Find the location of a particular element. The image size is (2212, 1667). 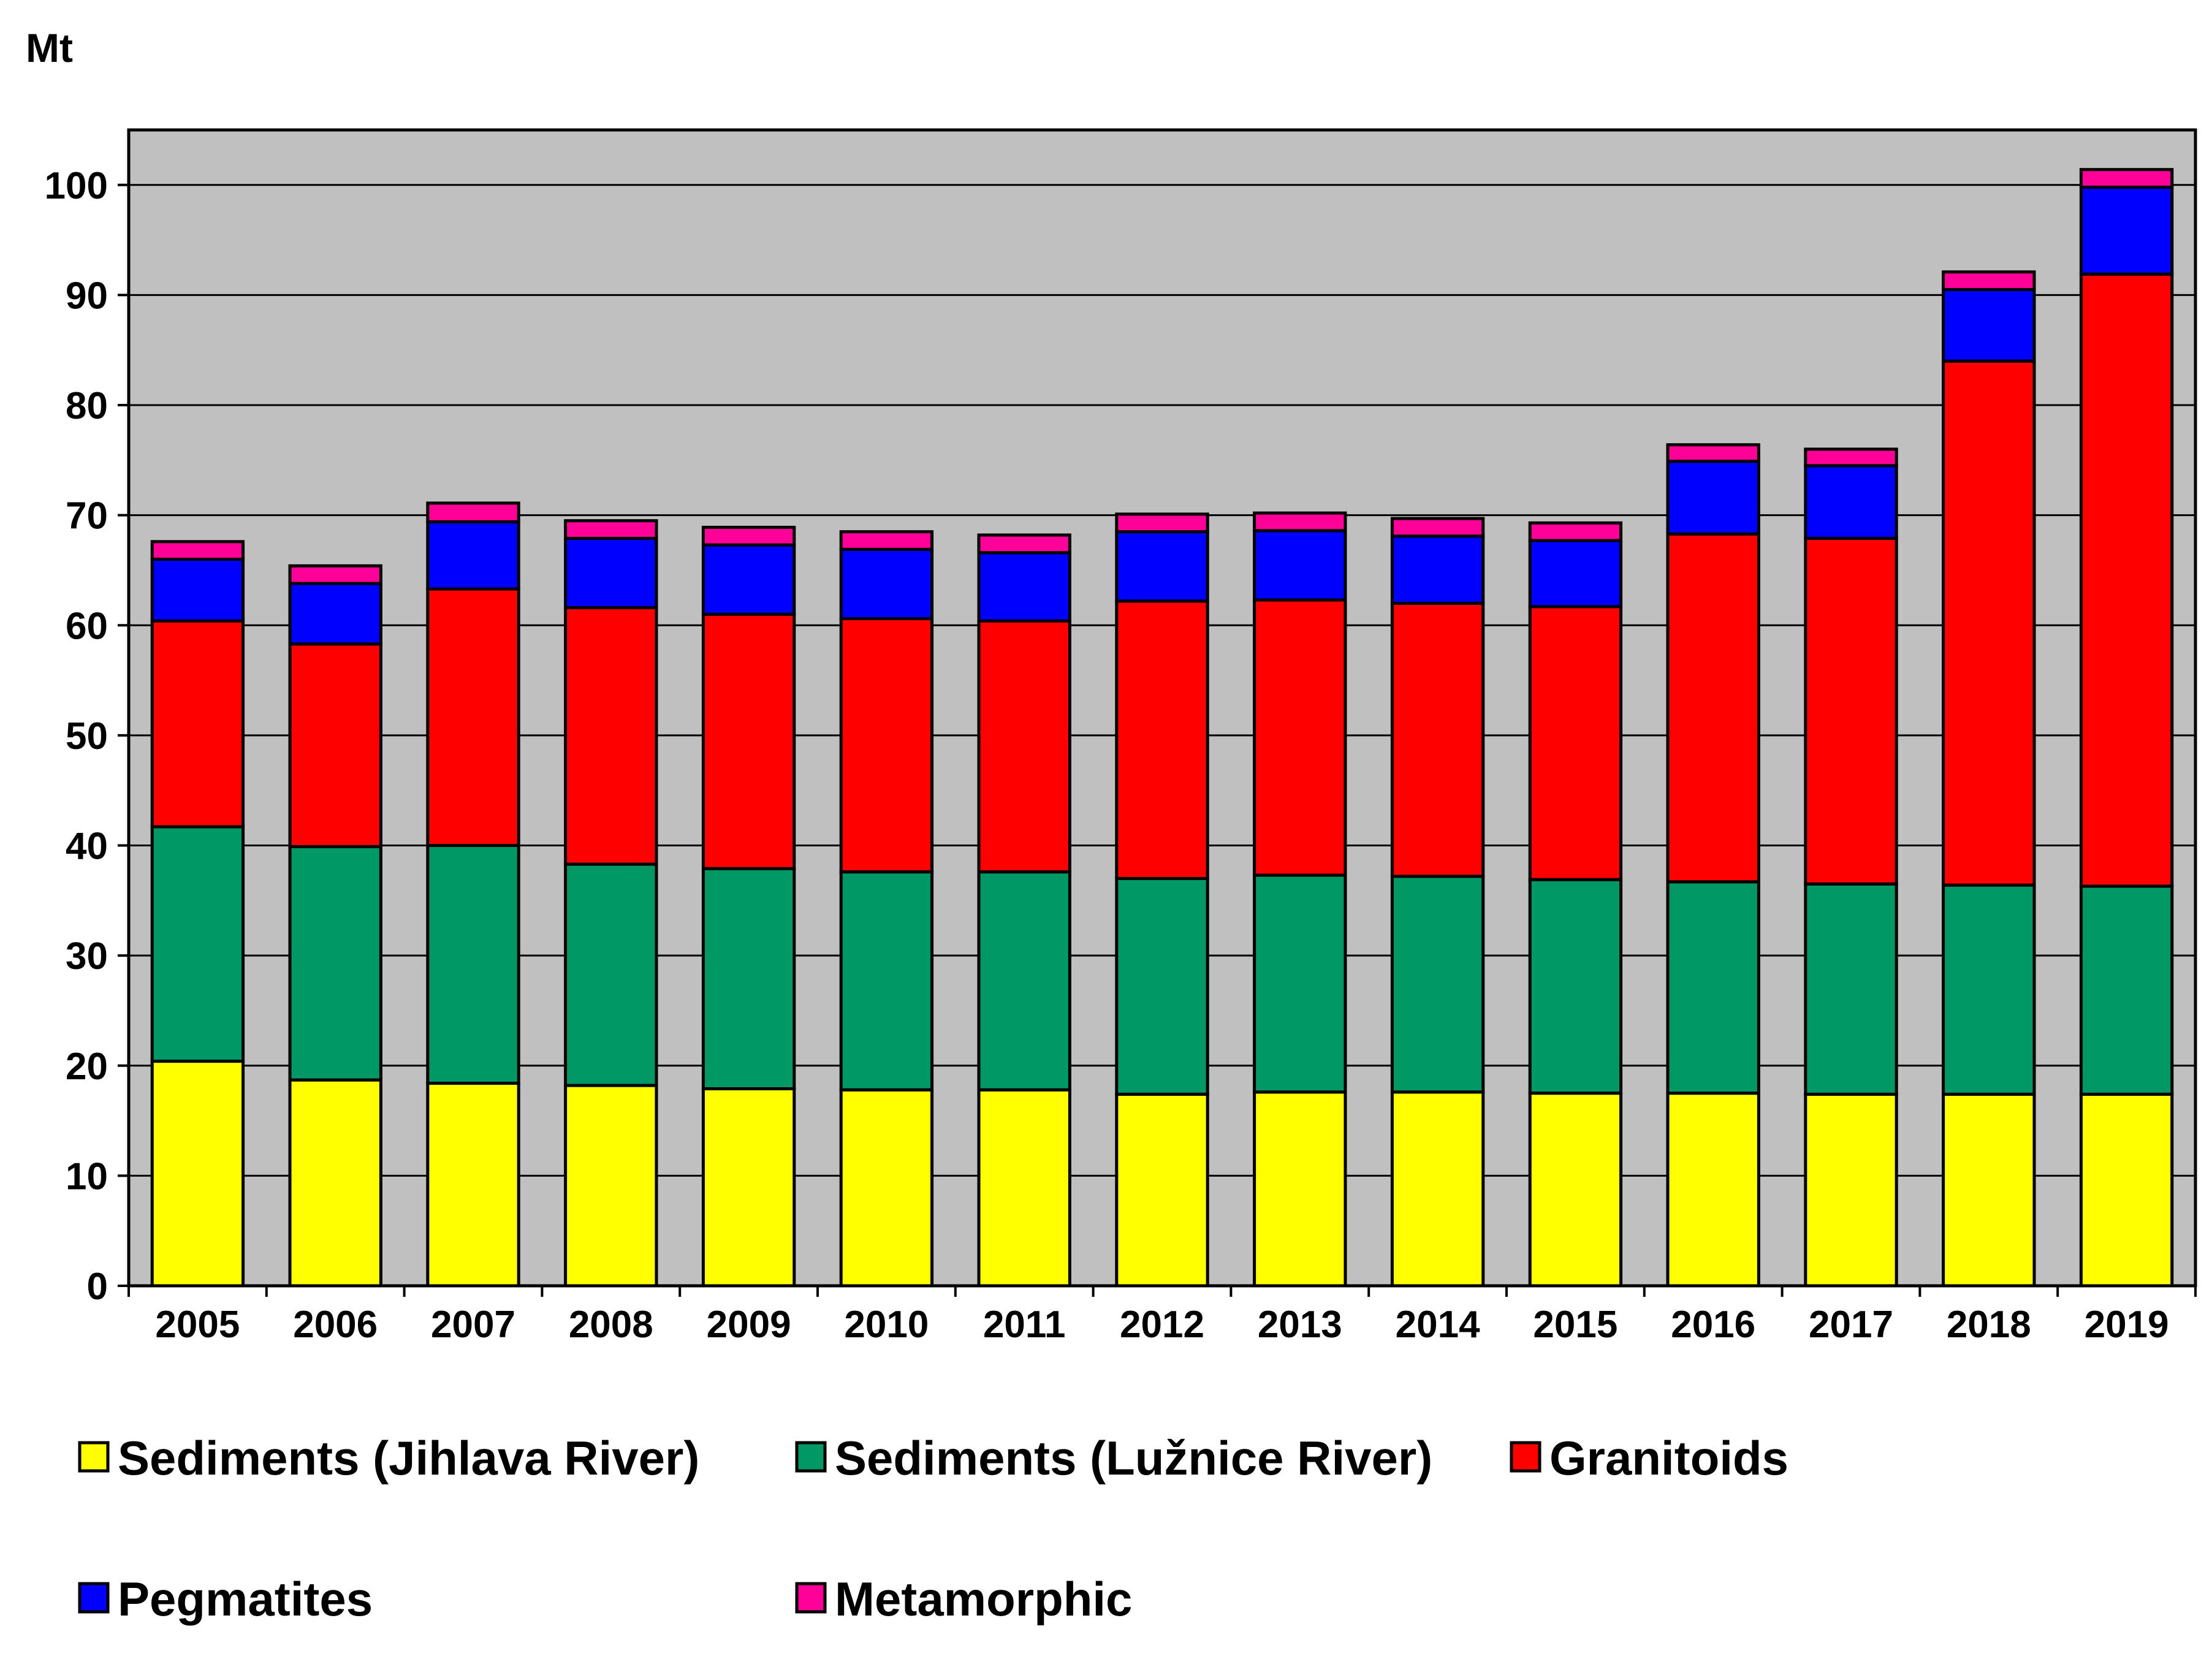

y-tick-label: 10 is located at coordinates (87, 1176).